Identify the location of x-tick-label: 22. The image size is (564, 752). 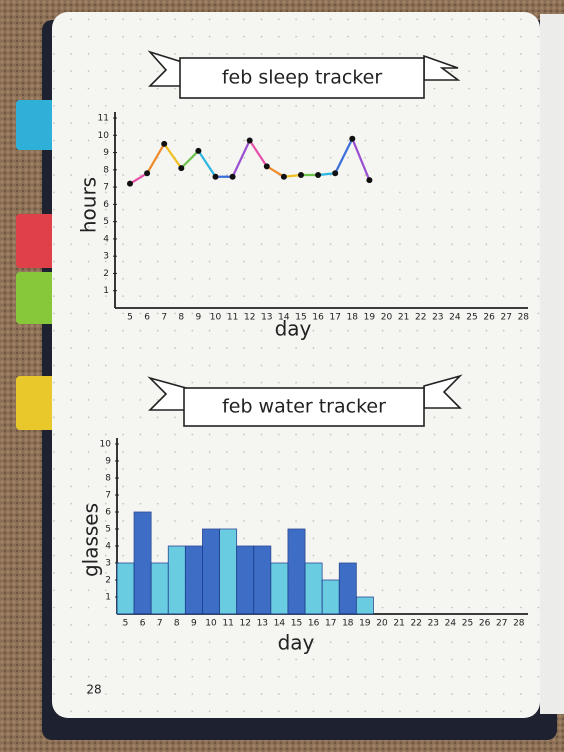
(420, 318).